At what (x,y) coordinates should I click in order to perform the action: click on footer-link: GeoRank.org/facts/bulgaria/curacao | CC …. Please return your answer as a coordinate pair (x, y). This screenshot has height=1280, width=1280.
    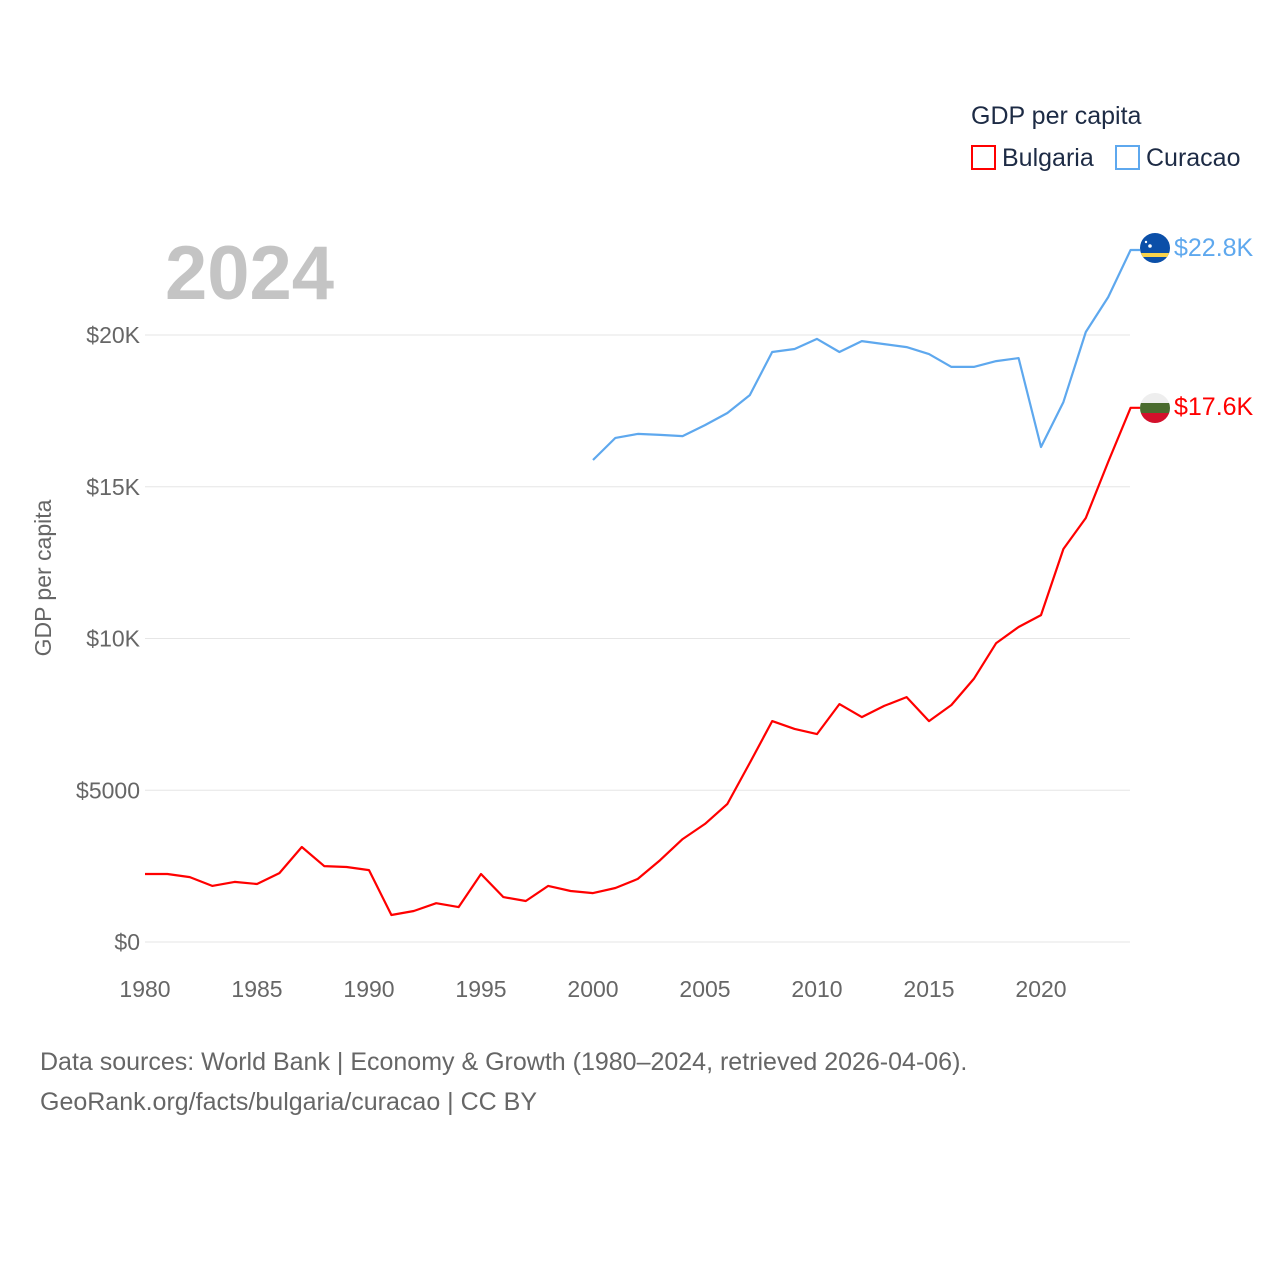
    Looking at the image, I should click on (289, 1102).